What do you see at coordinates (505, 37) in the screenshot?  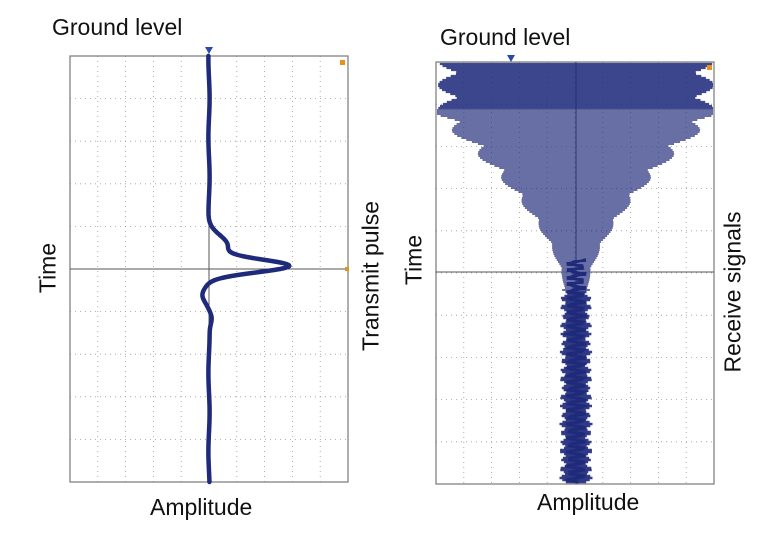 I see `right-ground-level-label: Ground level` at bounding box center [505, 37].